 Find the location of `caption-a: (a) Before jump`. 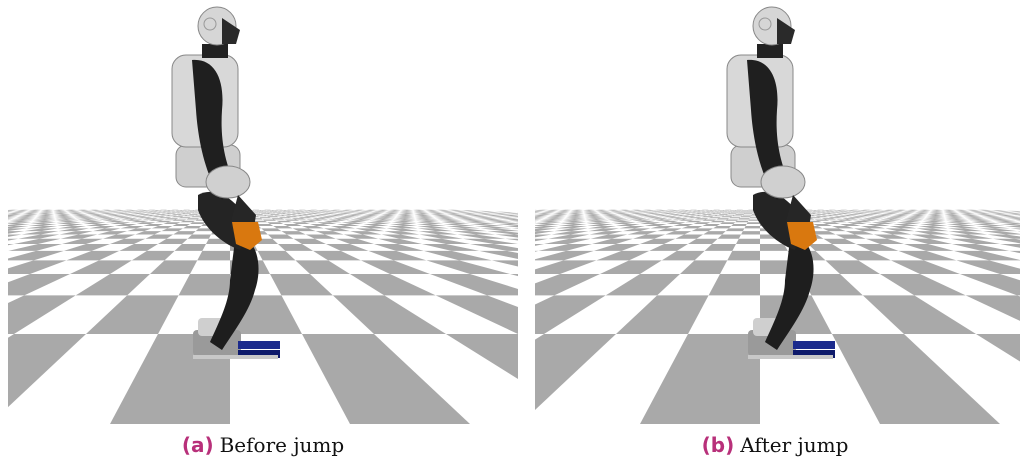

caption-a: (a) Before jump is located at coordinates (263, 445).